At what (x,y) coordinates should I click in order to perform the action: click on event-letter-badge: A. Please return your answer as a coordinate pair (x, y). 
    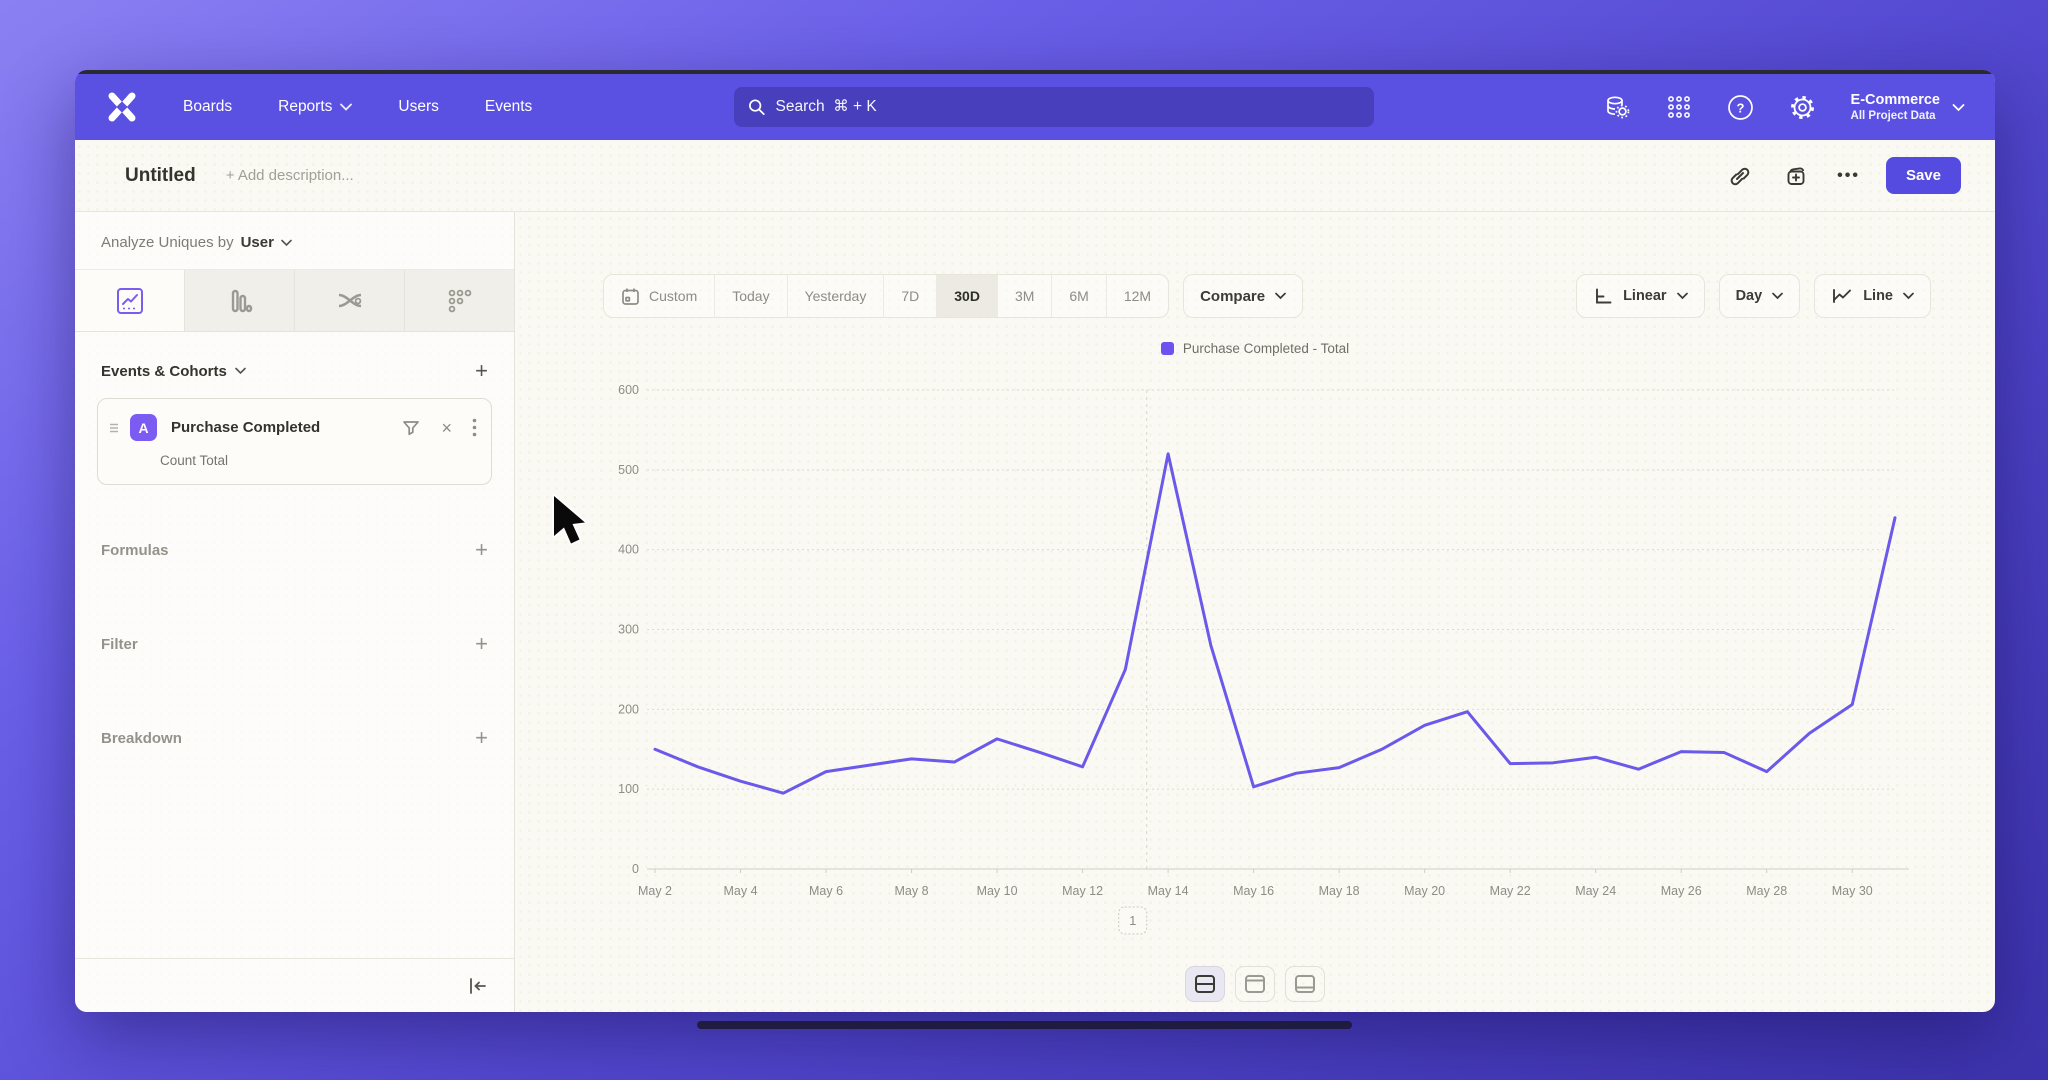
    Looking at the image, I should click on (143, 427).